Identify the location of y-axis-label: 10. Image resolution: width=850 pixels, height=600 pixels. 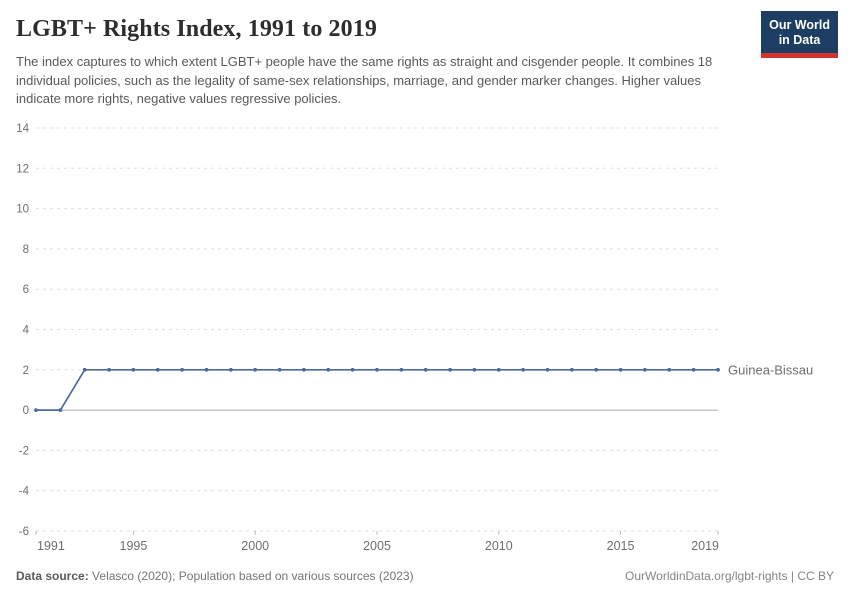
(22, 210).